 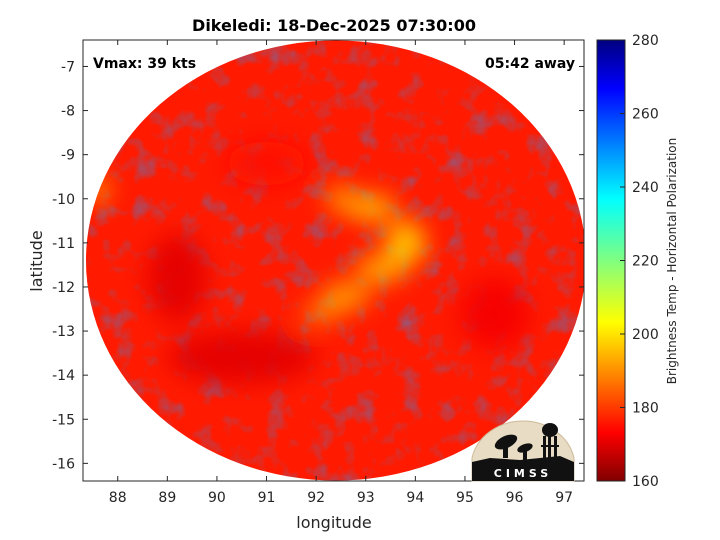 I want to click on x-tick-label: 90, so click(x=217, y=498).